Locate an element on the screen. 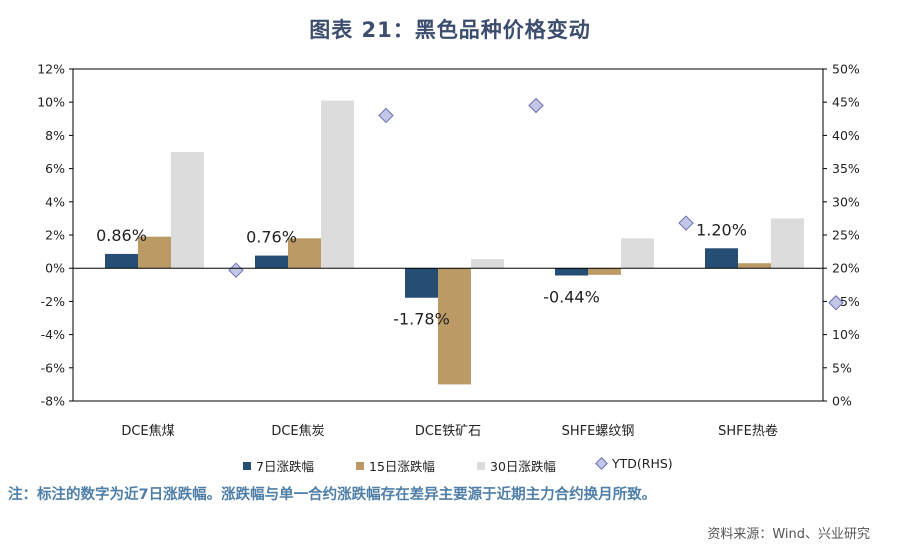  legend-swatch-15d is located at coordinates (360, 465).